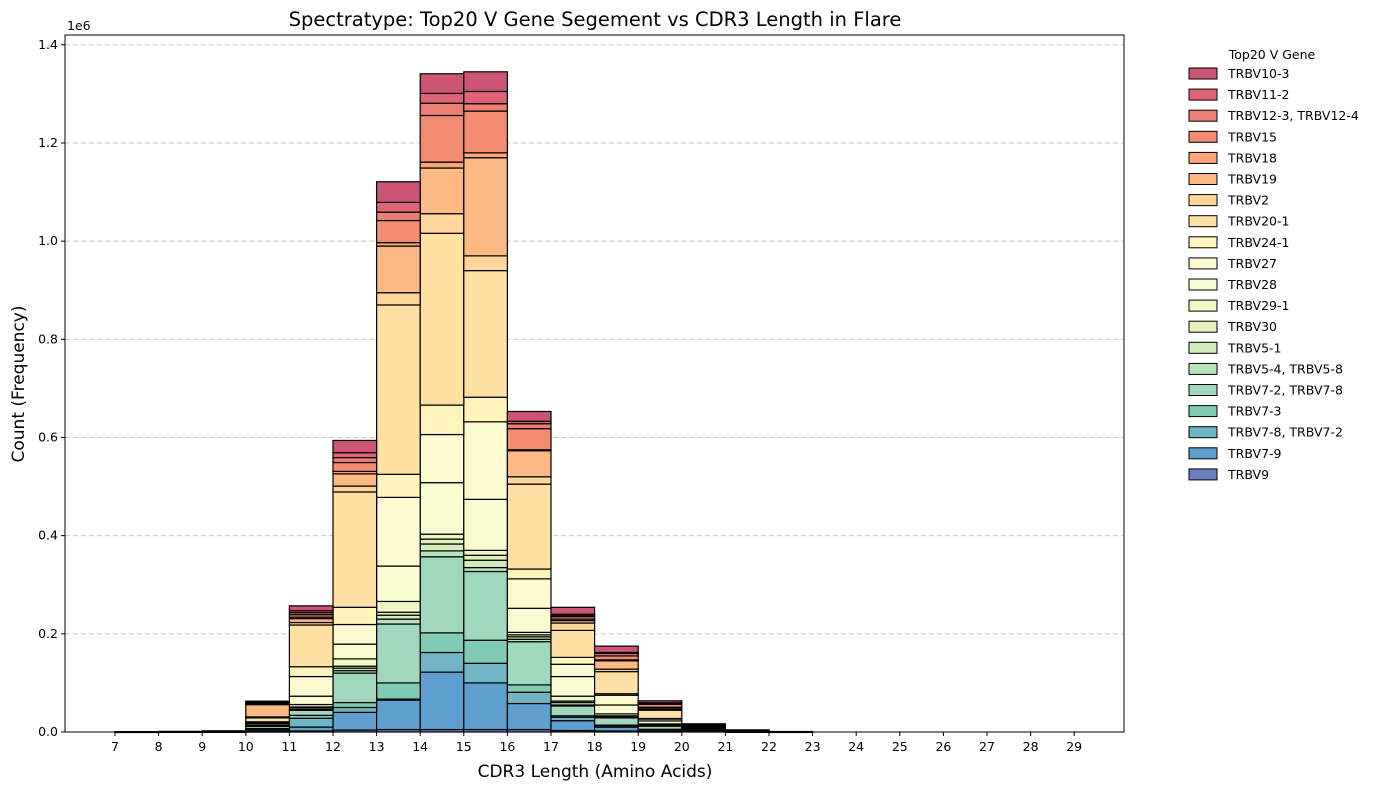 The image size is (1388, 790). What do you see at coordinates (725, 746) in the screenshot?
I see `x-tick-label: 21` at bounding box center [725, 746].